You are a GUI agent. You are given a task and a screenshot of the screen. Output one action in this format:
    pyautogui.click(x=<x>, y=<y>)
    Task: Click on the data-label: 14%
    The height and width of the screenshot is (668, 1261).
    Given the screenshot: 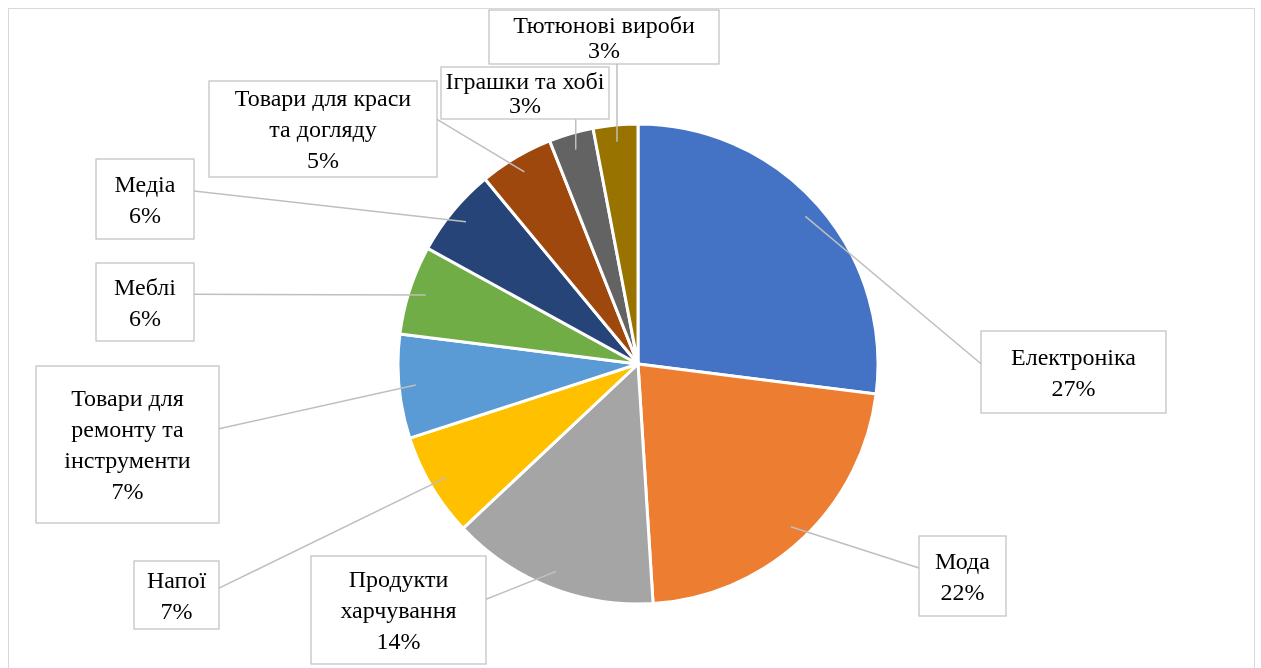 What is the action you would take?
    pyautogui.click(x=398, y=641)
    